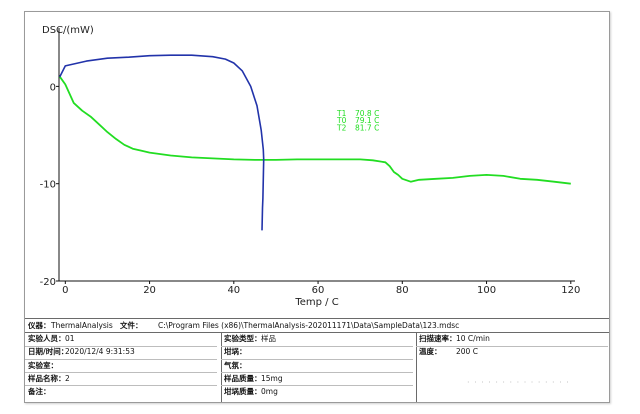 The height and width of the screenshot is (414, 640). Describe the element at coordinates (47, 338) in the screenshot. I see `info-field-label: 实验人员：` at that location.